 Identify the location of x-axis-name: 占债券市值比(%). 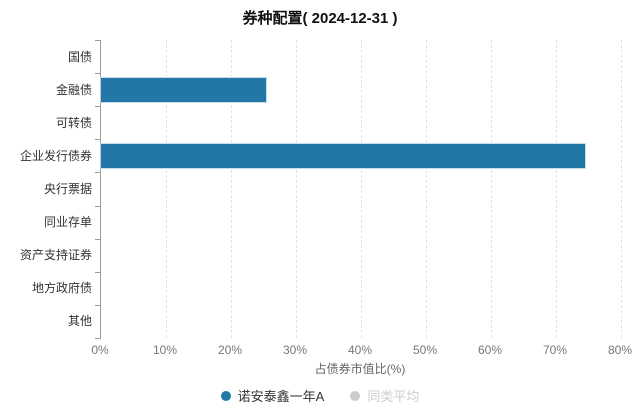
(360, 369).